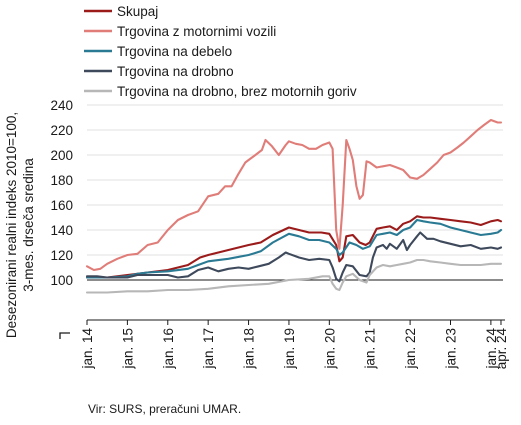 The width and height of the screenshot is (521, 425). I want to click on y-tick-label: 100, so click(61, 280).